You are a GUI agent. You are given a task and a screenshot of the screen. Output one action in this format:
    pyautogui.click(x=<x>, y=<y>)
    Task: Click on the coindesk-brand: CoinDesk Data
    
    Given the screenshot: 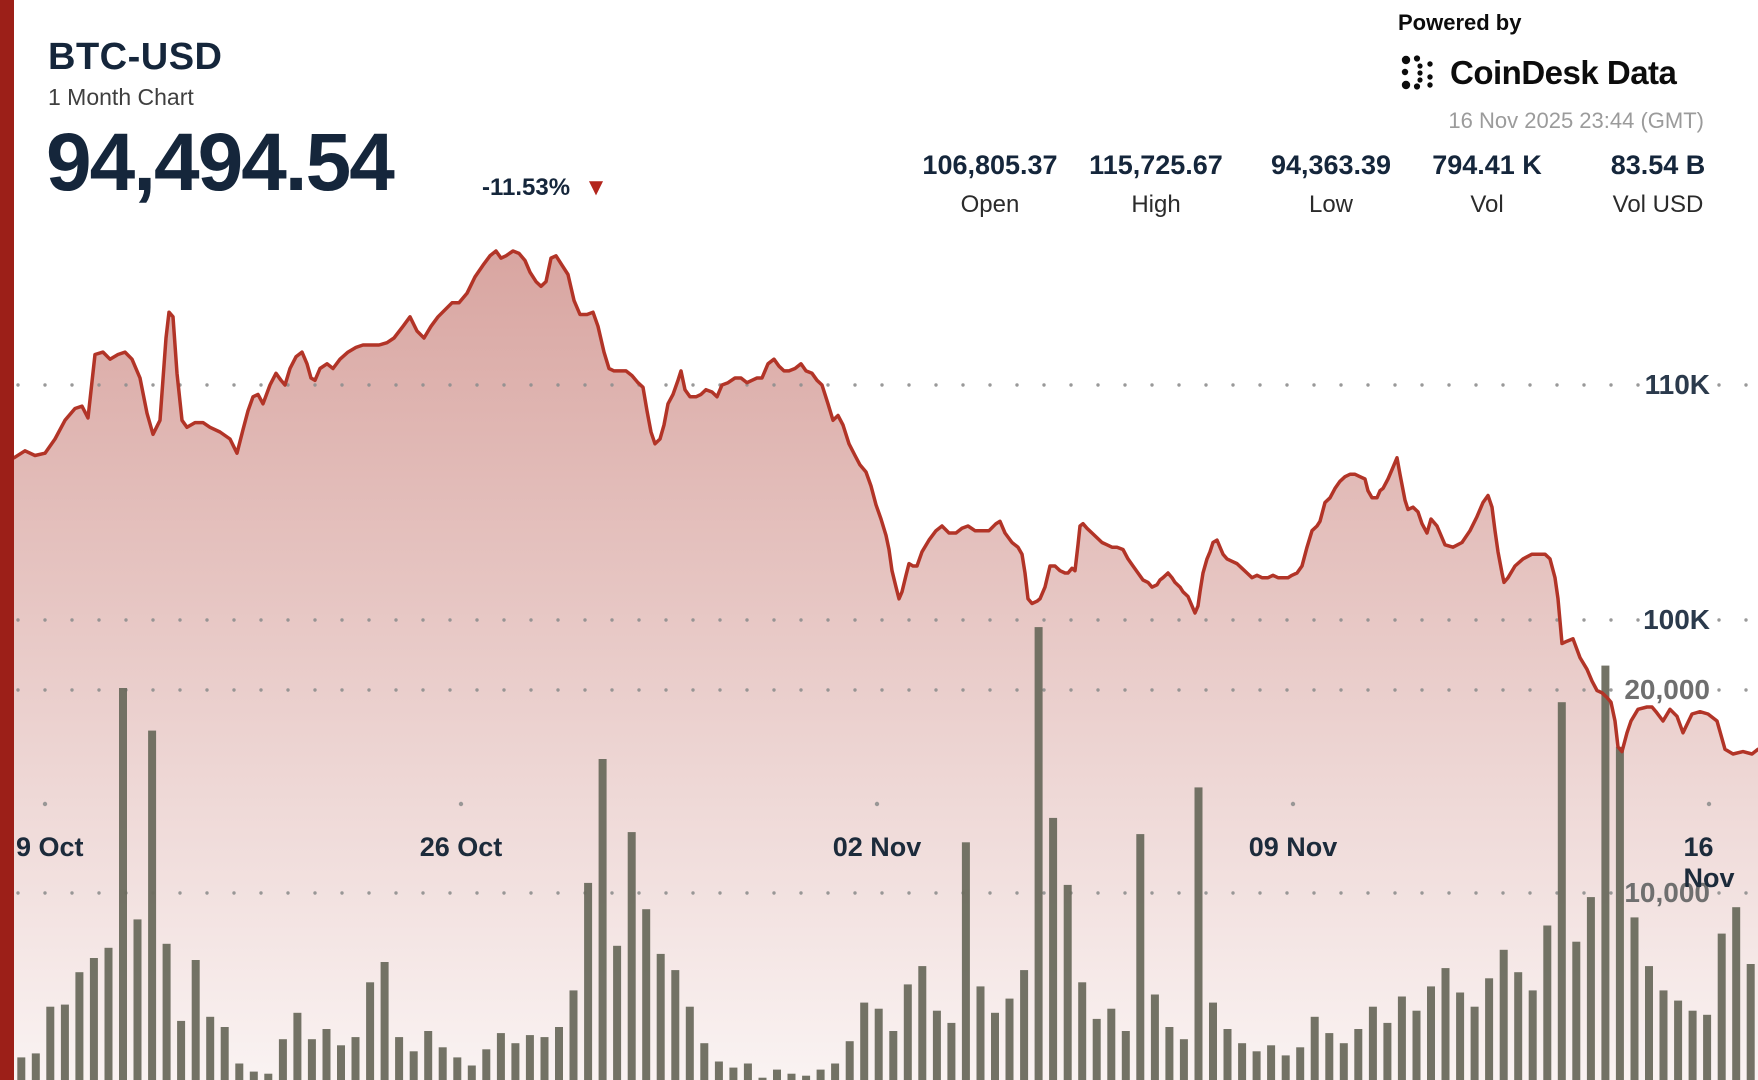 What is the action you would take?
    pyautogui.click(x=1537, y=73)
    